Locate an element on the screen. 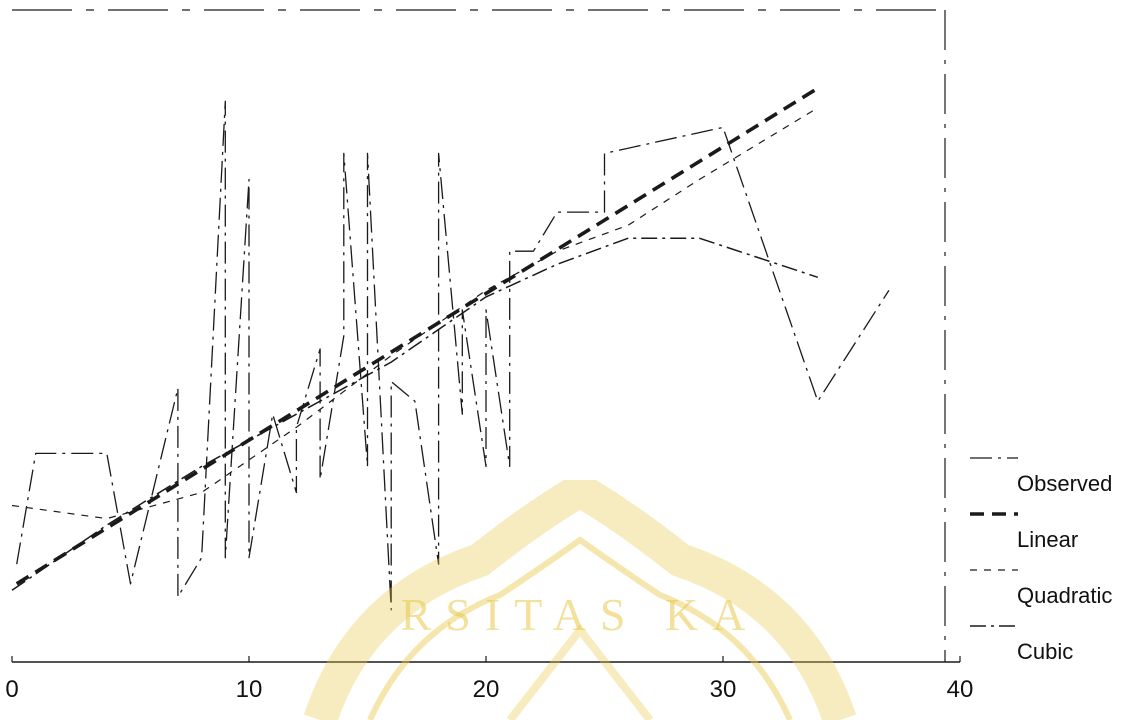  legend-label-observed: Observed is located at coordinates (1064, 483).